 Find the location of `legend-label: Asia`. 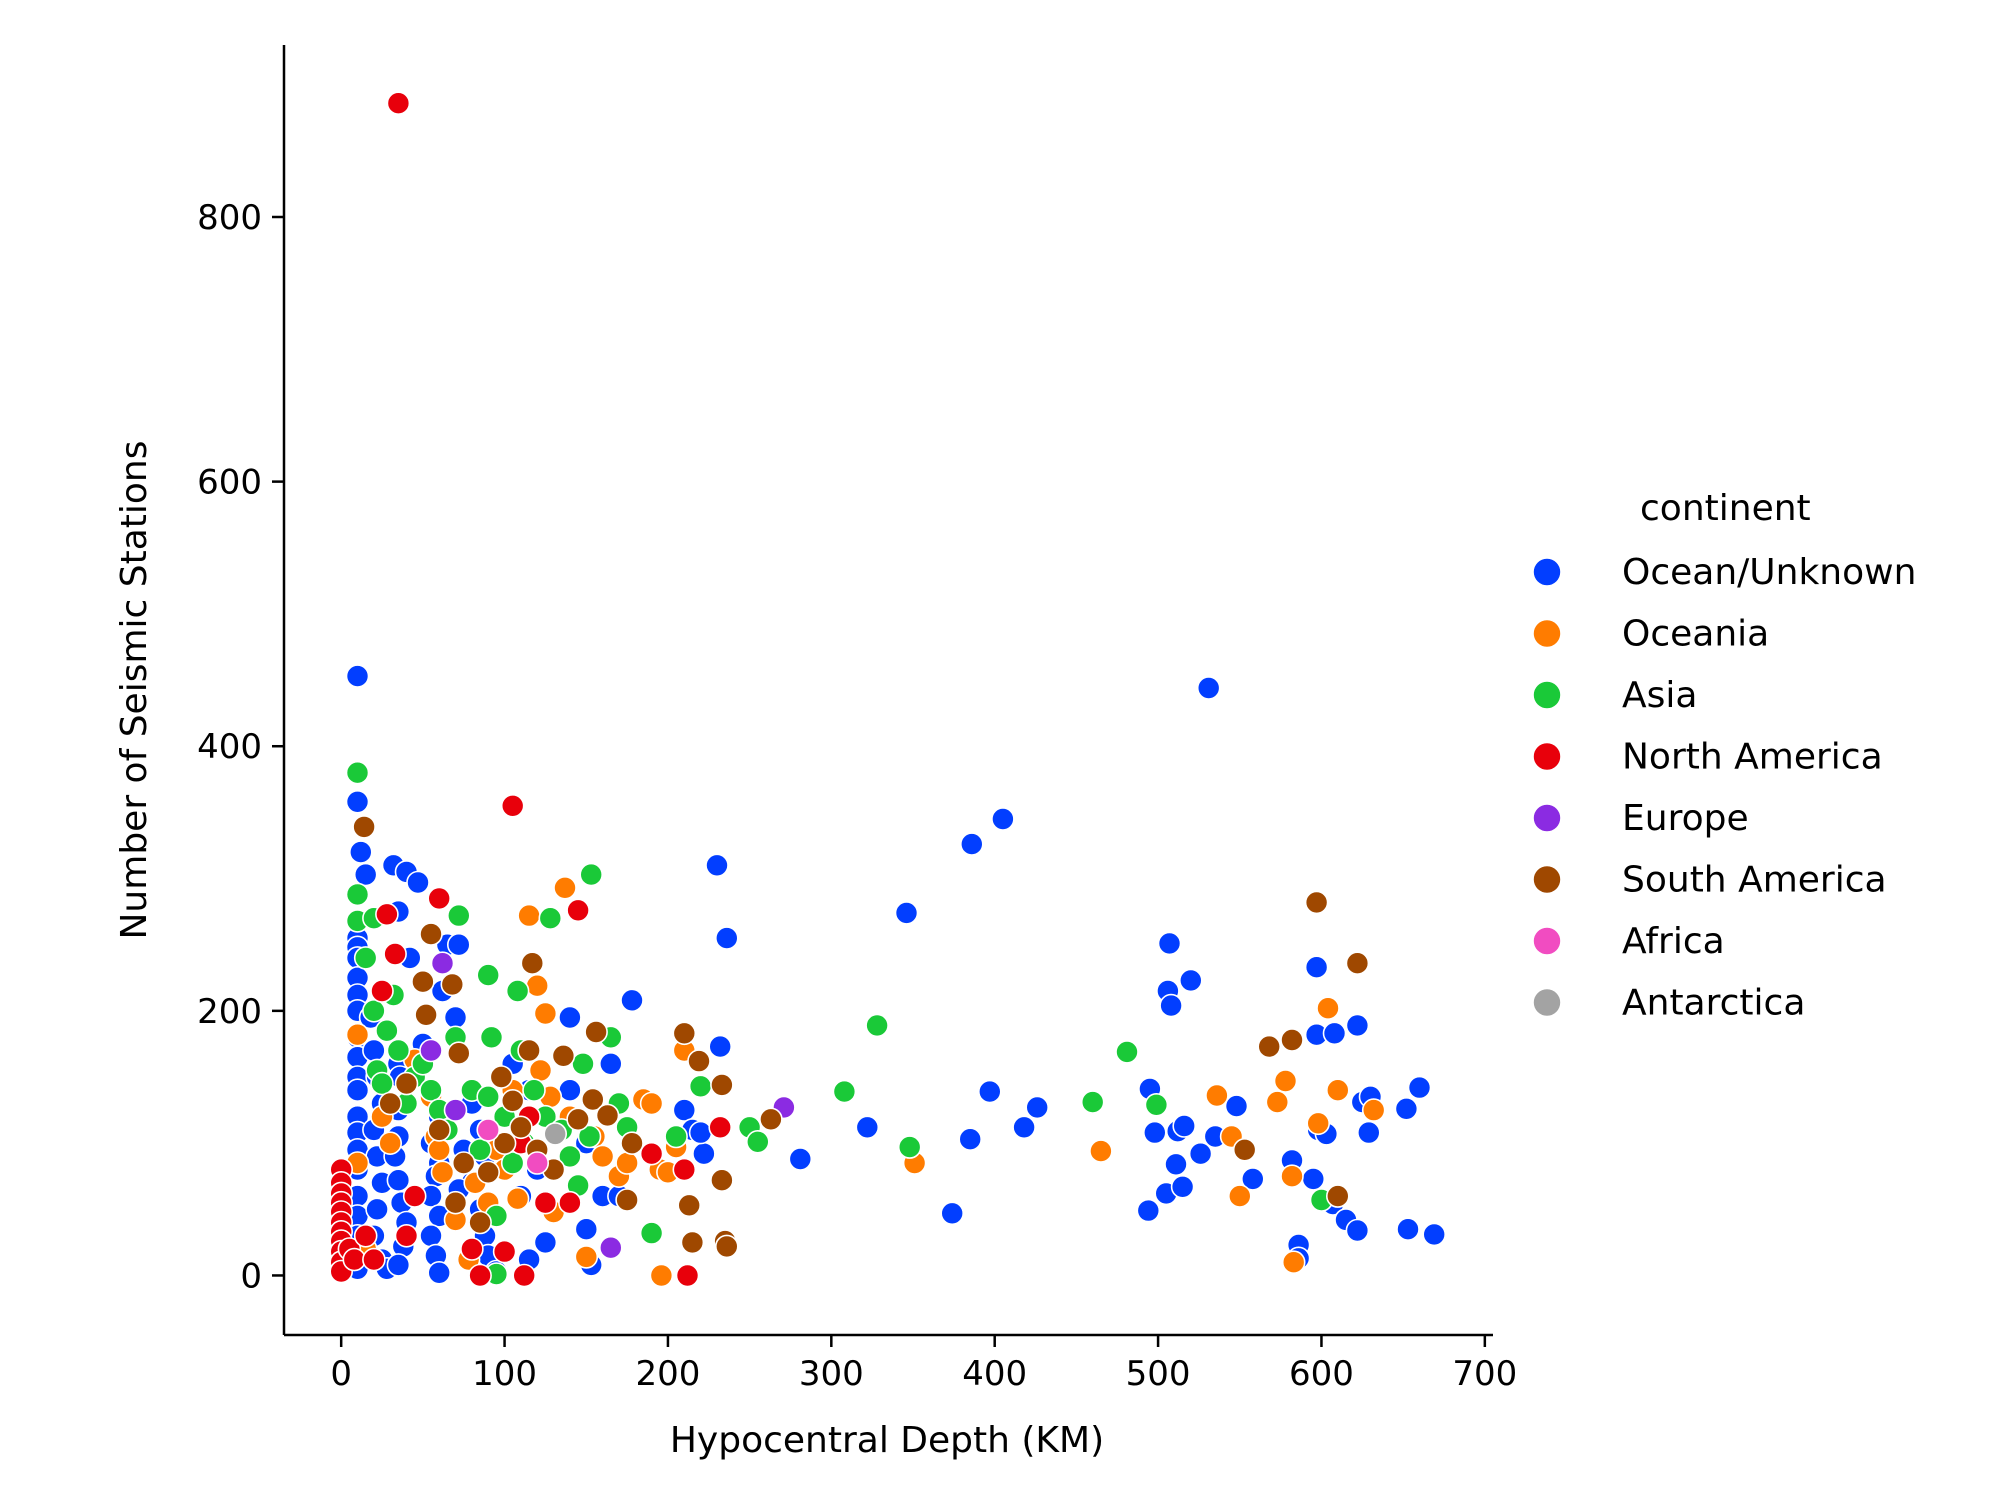

legend-label: Asia is located at coordinates (1659, 695).